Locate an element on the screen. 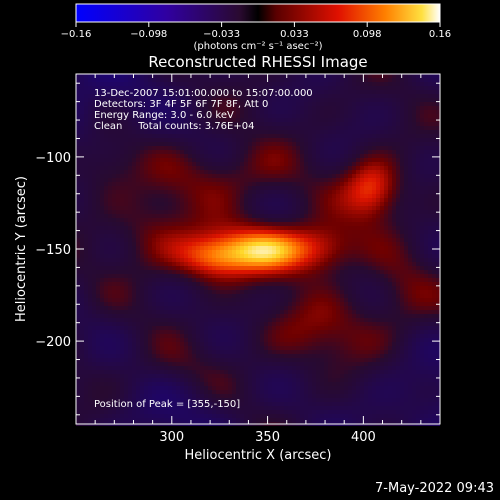 Image resolution: width=500 pixels, height=500 pixels. colorbar-tick-label: 0.098 is located at coordinates (367, 34).